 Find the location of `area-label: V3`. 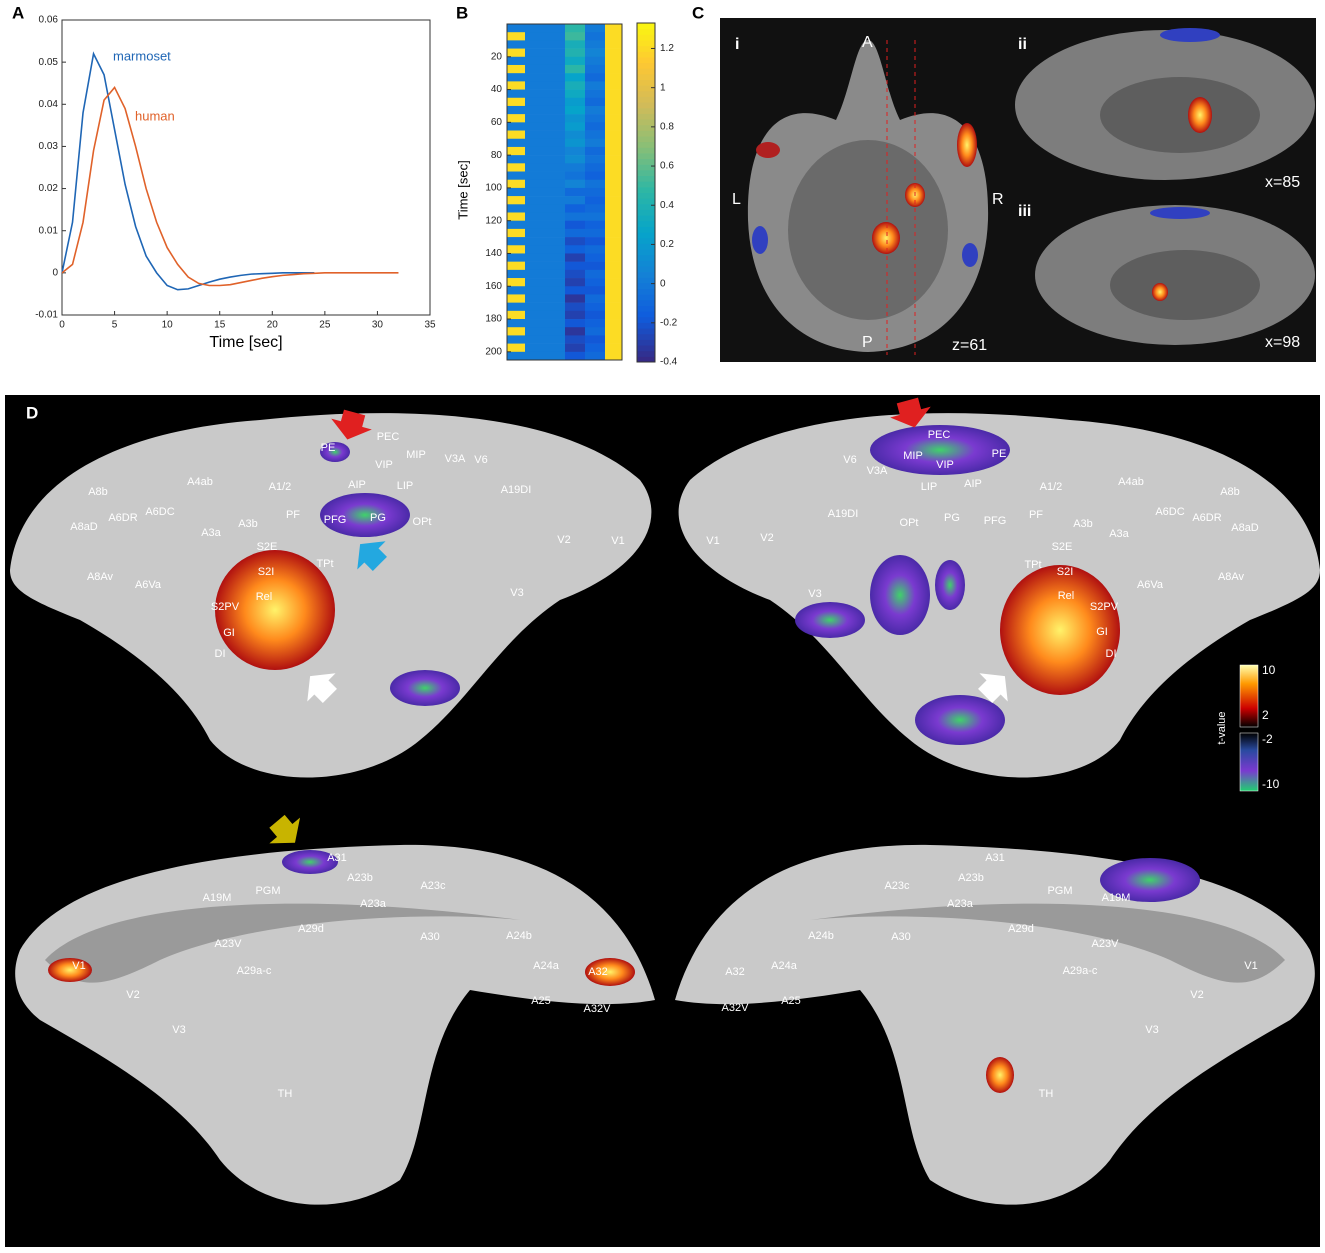

area-label: V3 is located at coordinates (516, 593).